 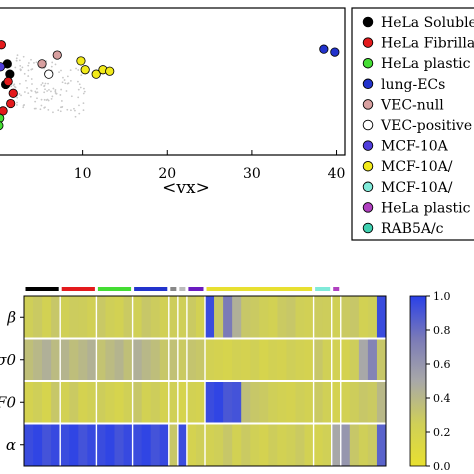 I want to click on legend-label: RAB5A/c, so click(x=412, y=229).